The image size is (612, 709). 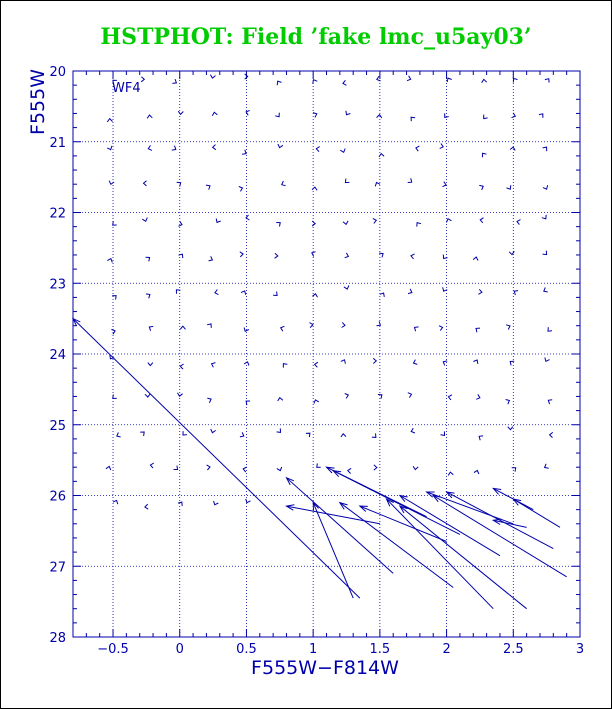 What do you see at coordinates (57, 284) in the screenshot?
I see `y-tick-label: 23` at bounding box center [57, 284].